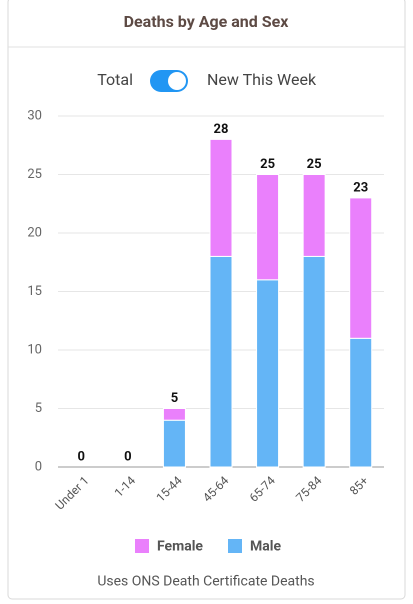 Image resolution: width=413 pixels, height=604 pixels. Describe the element at coordinates (115, 79) in the screenshot. I see `toggle-label: Total` at that location.